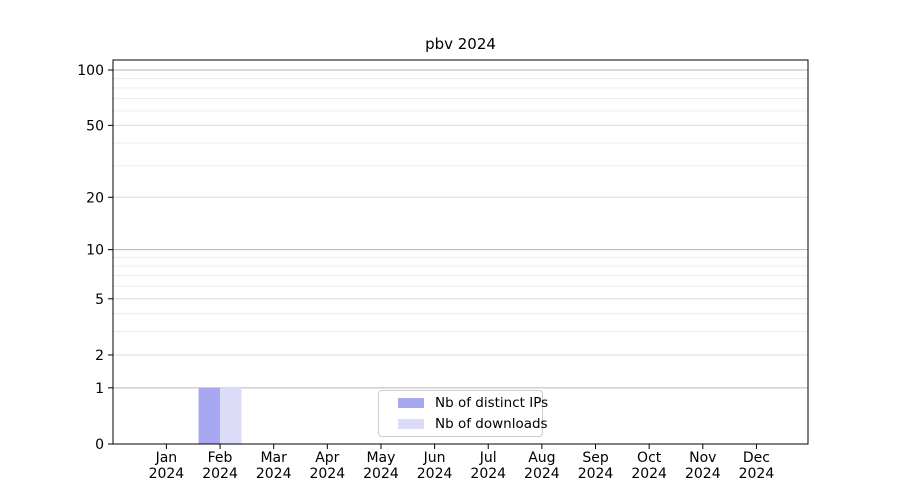 This screenshot has height=500, width=900. What do you see at coordinates (460, 44) in the screenshot?
I see `chart-title: pbv 2024` at bounding box center [460, 44].